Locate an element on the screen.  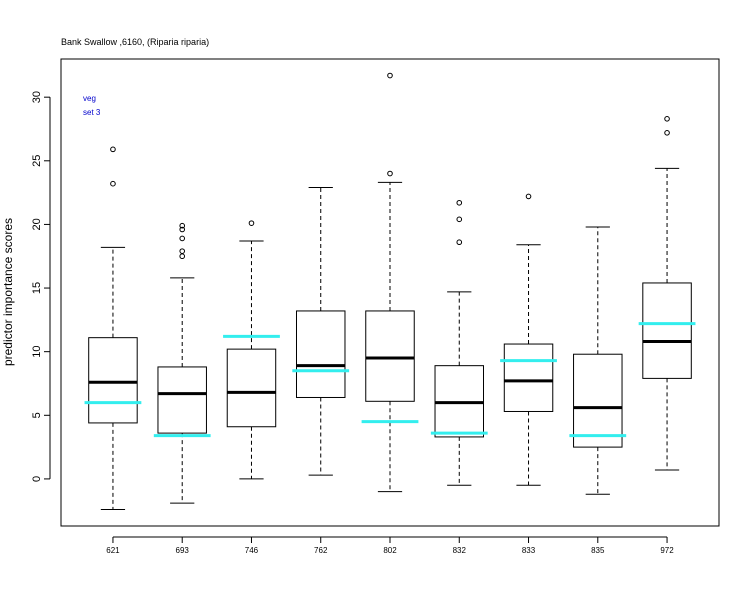
y-tick-label: 0 is located at coordinates (37, 479).